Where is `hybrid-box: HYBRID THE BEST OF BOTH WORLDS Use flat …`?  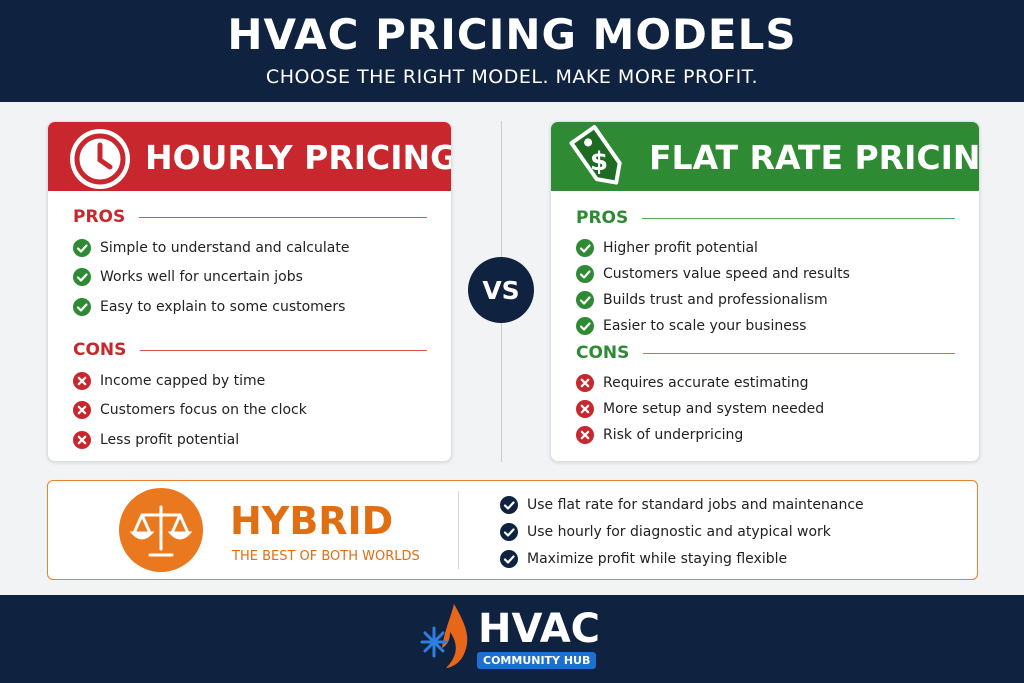
hybrid-box: HYBRID THE BEST OF BOTH WORLDS Use flat … is located at coordinates (512, 530).